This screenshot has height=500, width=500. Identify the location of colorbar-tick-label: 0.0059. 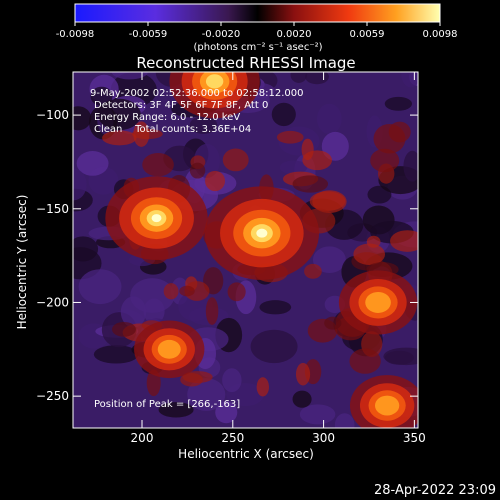
(367, 34).